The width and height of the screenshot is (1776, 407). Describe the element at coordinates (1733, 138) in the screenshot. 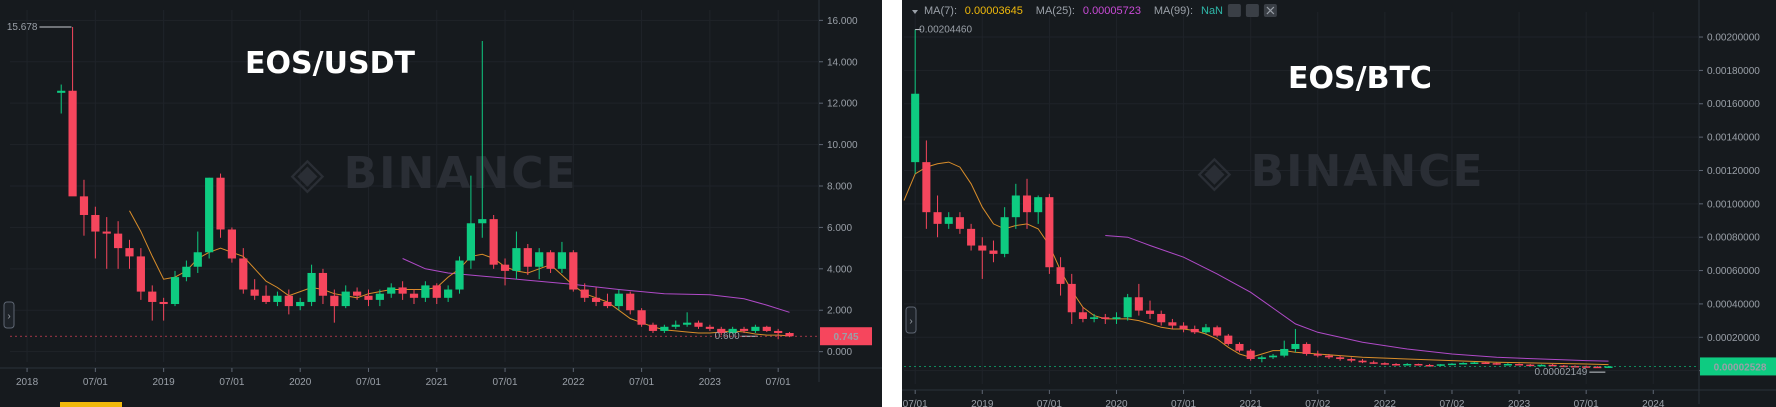

I see `y-tick-label: 0.00140000` at that location.